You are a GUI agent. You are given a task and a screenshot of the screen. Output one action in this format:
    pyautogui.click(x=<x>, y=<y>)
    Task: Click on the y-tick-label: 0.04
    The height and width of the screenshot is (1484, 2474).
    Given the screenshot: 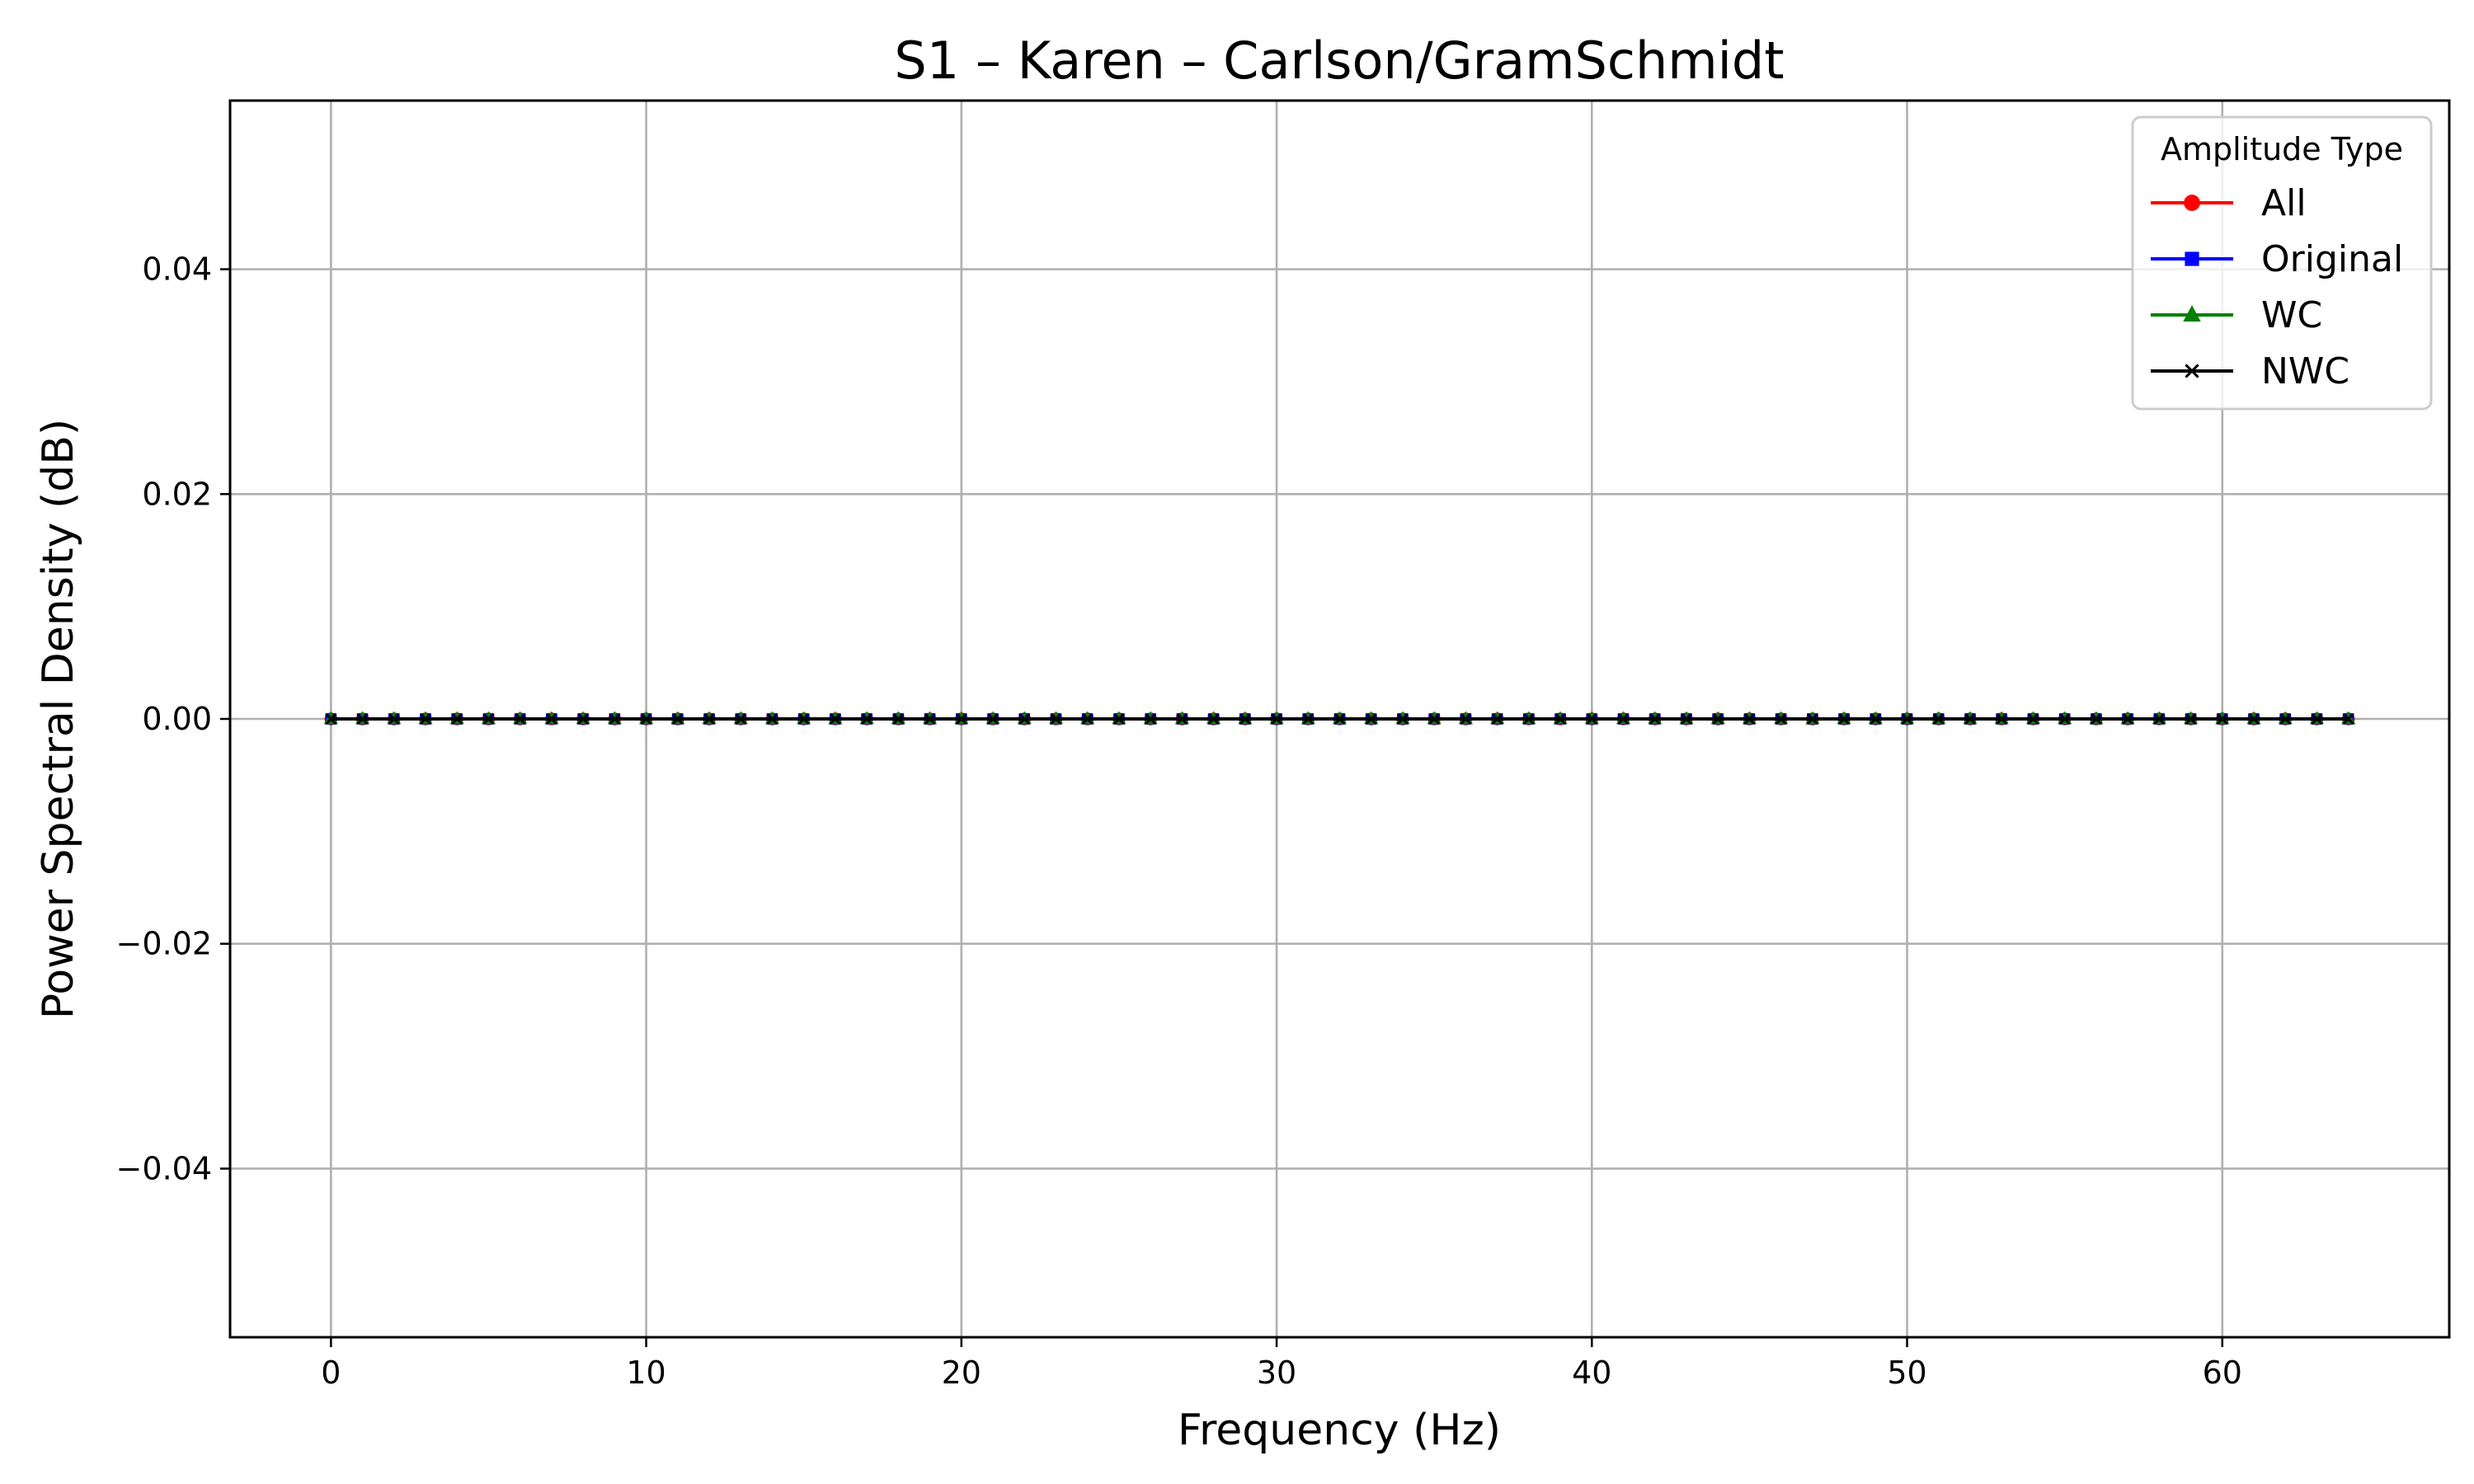 What is the action you would take?
    pyautogui.click(x=177, y=269)
    